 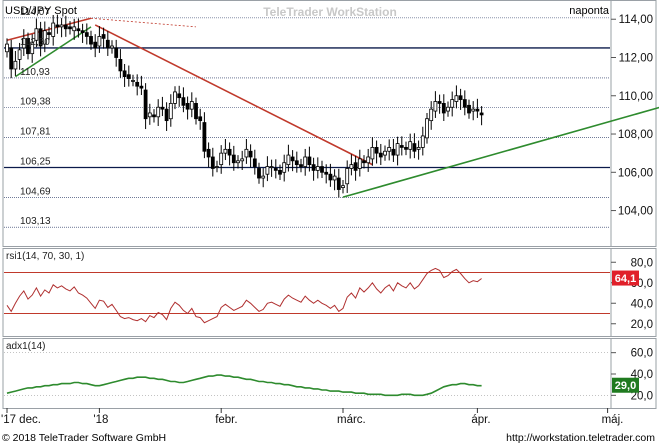 I want to click on tick-label: 80,0, so click(x=642, y=263).